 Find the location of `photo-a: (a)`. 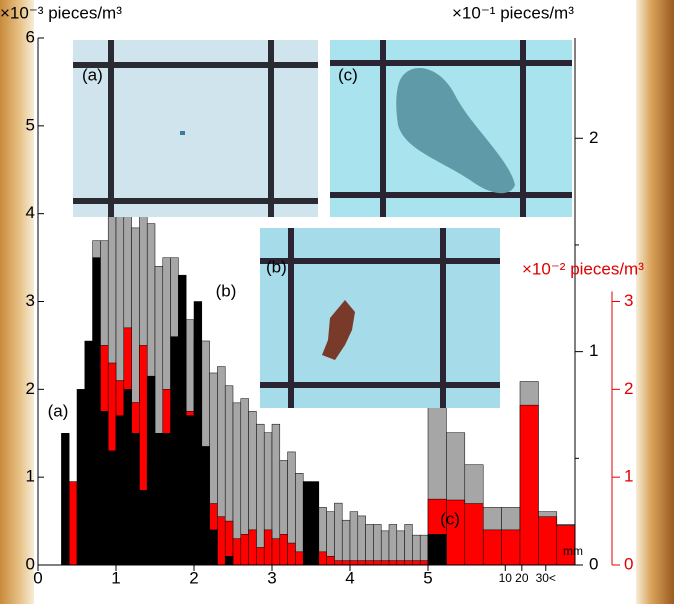

photo-a: (a) is located at coordinates (195, 128).